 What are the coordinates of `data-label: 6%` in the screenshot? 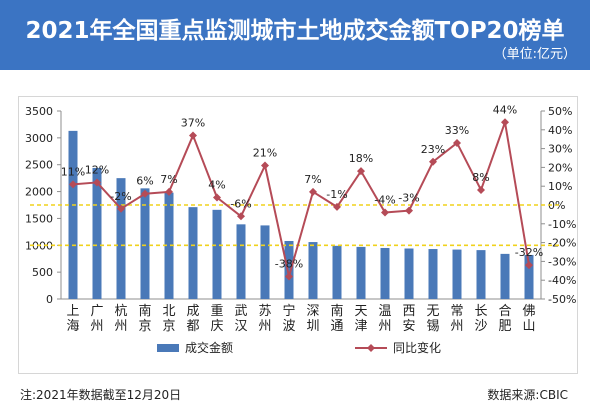 It's located at (144, 181).